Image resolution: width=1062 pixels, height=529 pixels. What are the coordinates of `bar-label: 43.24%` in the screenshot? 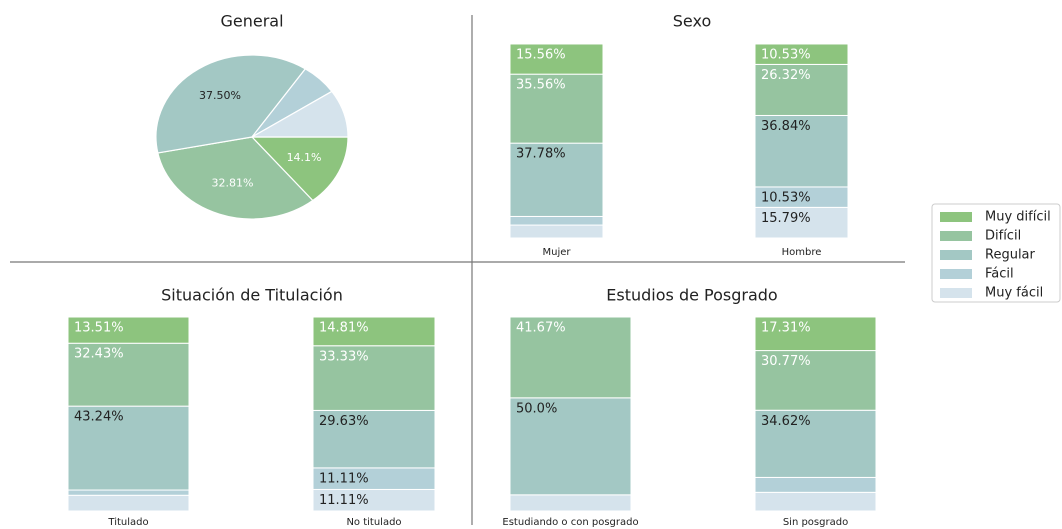 It's located at (99, 417).